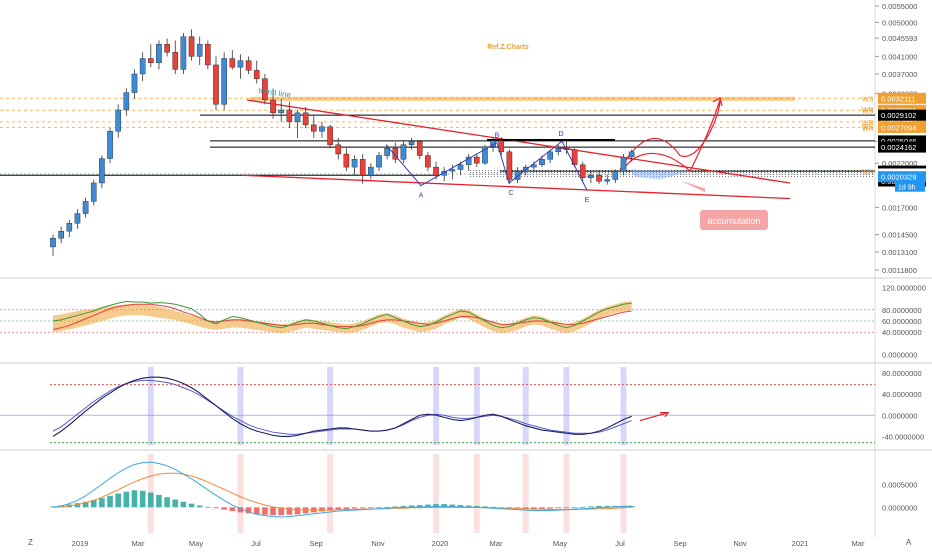  What do you see at coordinates (898, 147) in the screenshot?
I see `black-price-tag: 0.0024162` at bounding box center [898, 147].